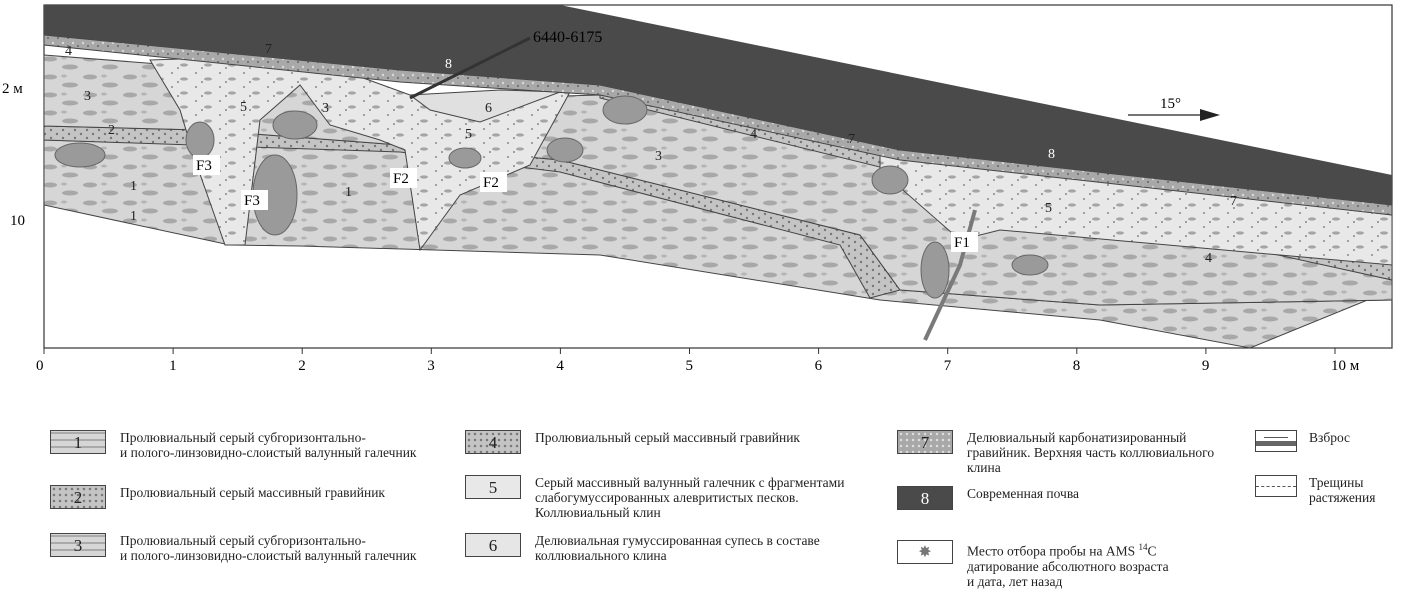  Describe the element at coordinates (1023, 493) in the screenshot. I see `legend-text: Современная почва` at that location.